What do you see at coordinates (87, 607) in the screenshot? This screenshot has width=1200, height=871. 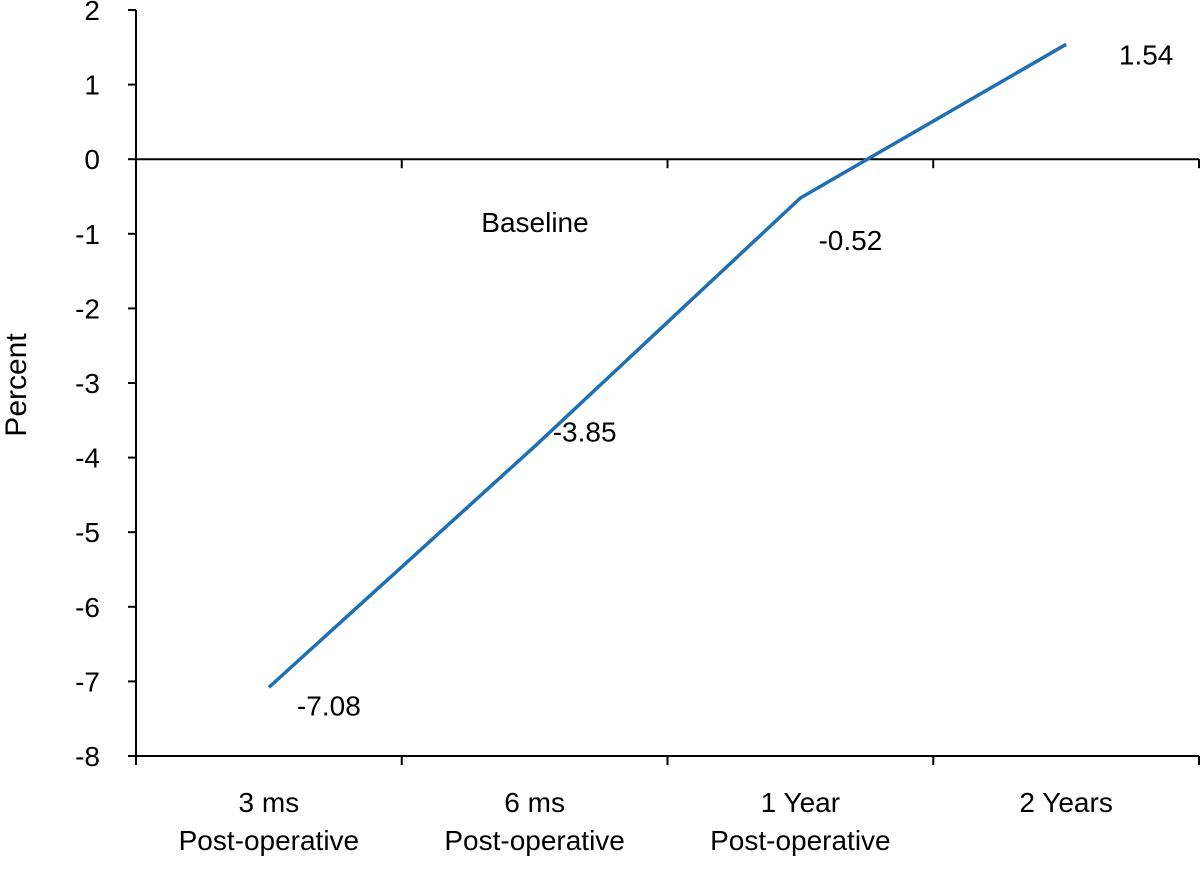 I see `y-tick-label: -6` at bounding box center [87, 607].